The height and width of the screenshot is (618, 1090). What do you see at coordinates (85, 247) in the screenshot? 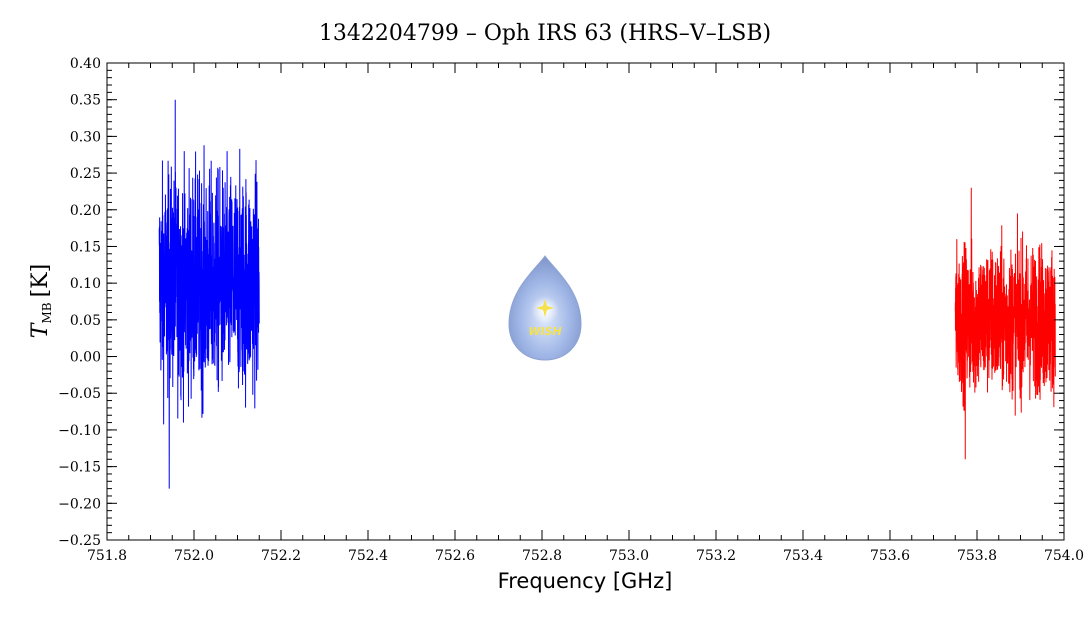
I see `y-tick-label: 0.15` at bounding box center [85, 247].